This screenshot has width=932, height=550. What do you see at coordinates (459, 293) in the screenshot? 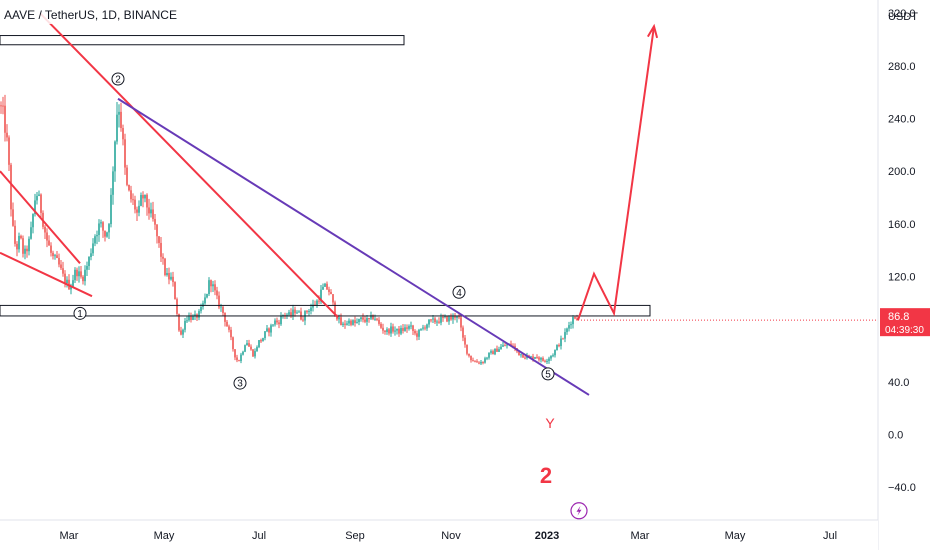
I see `wave-label-4: 4` at bounding box center [459, 293].